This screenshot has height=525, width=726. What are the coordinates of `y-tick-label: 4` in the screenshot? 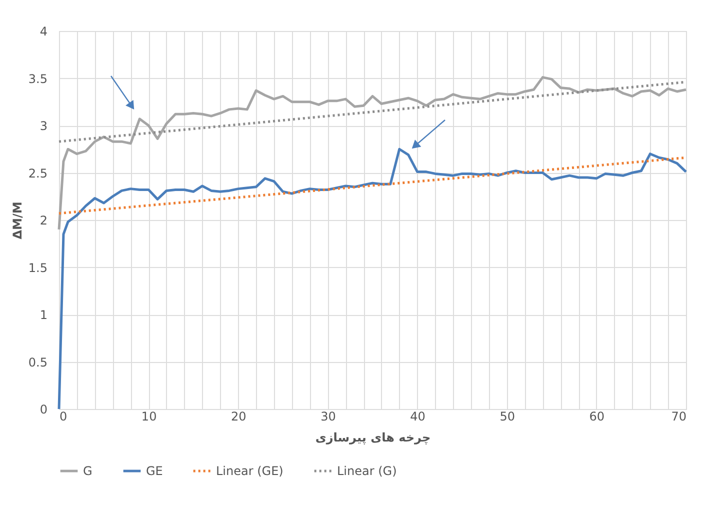 It's located at (44, 31).